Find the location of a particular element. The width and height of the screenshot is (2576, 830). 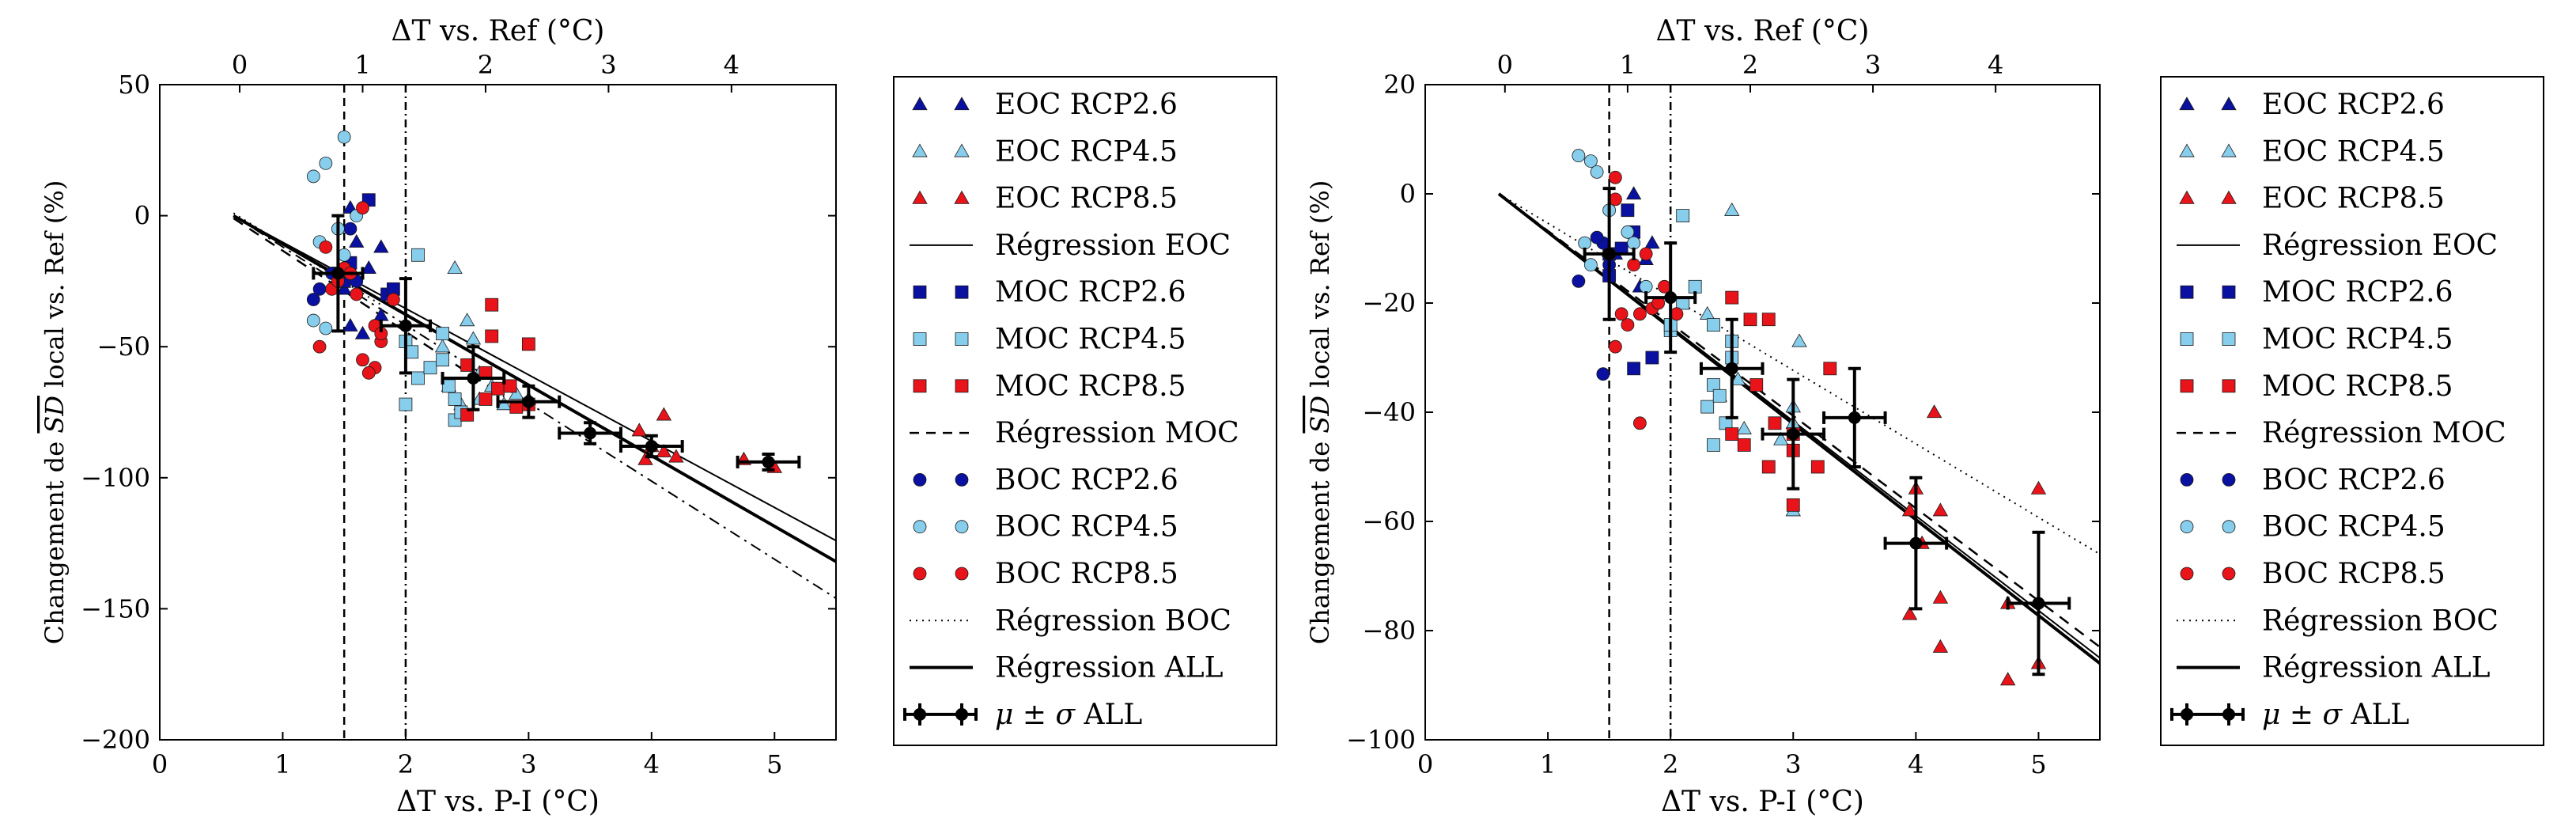

y-tick-label: −20 is located at coordinates (1389, 303).